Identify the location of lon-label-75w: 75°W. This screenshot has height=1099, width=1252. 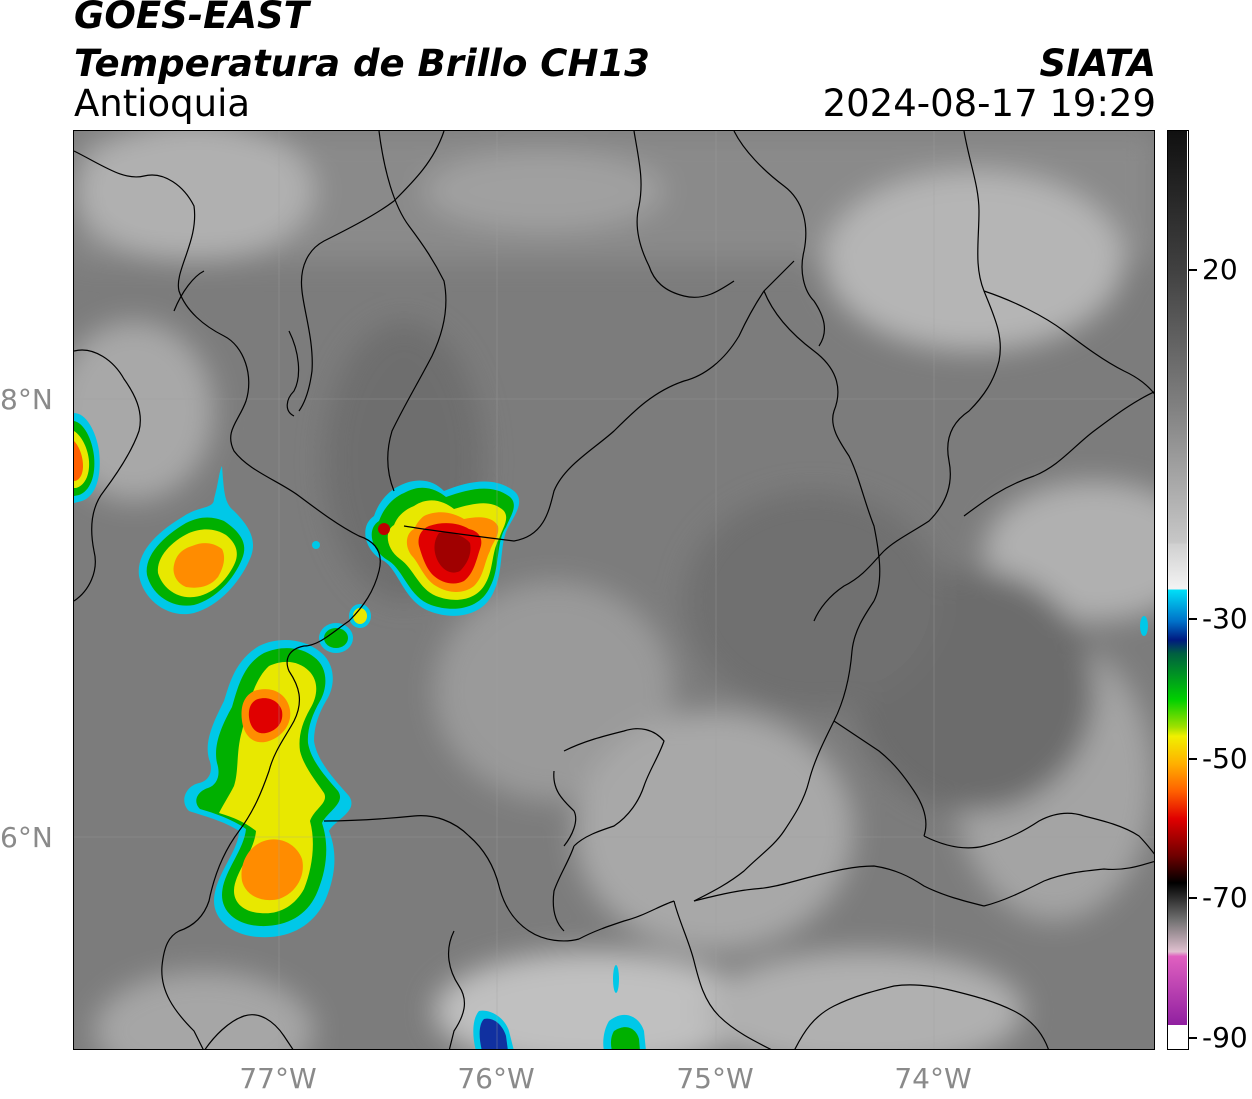
(715, 1078).